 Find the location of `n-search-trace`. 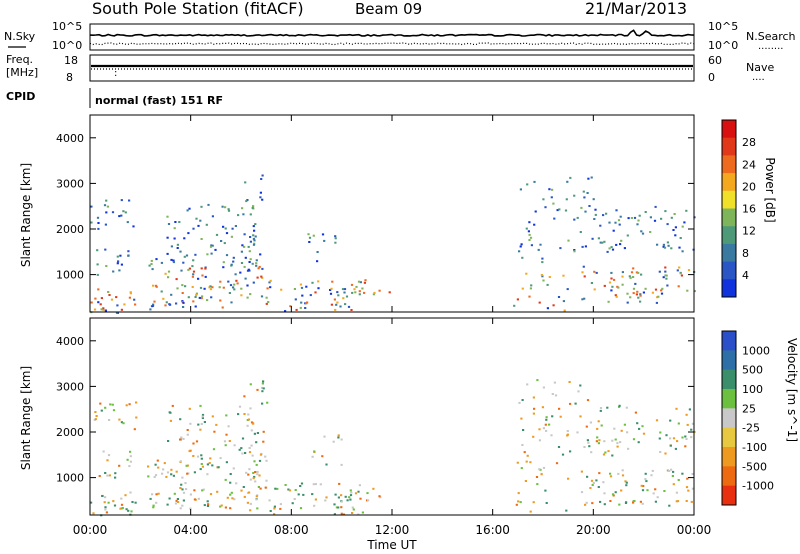

n-search-trace is located at coordinates (392, 44).